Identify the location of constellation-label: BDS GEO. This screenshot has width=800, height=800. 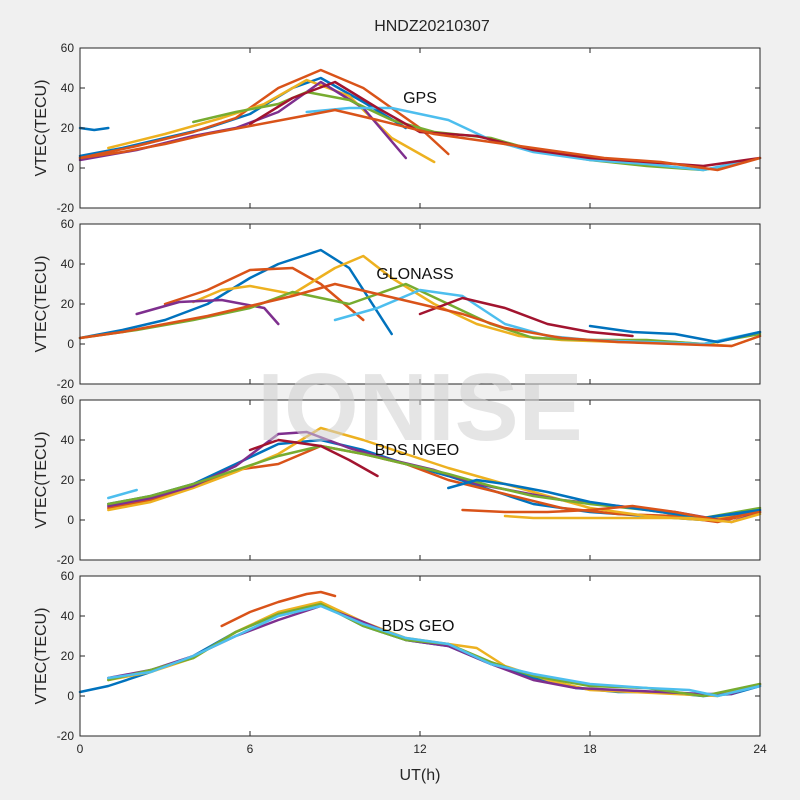
(418, 626).